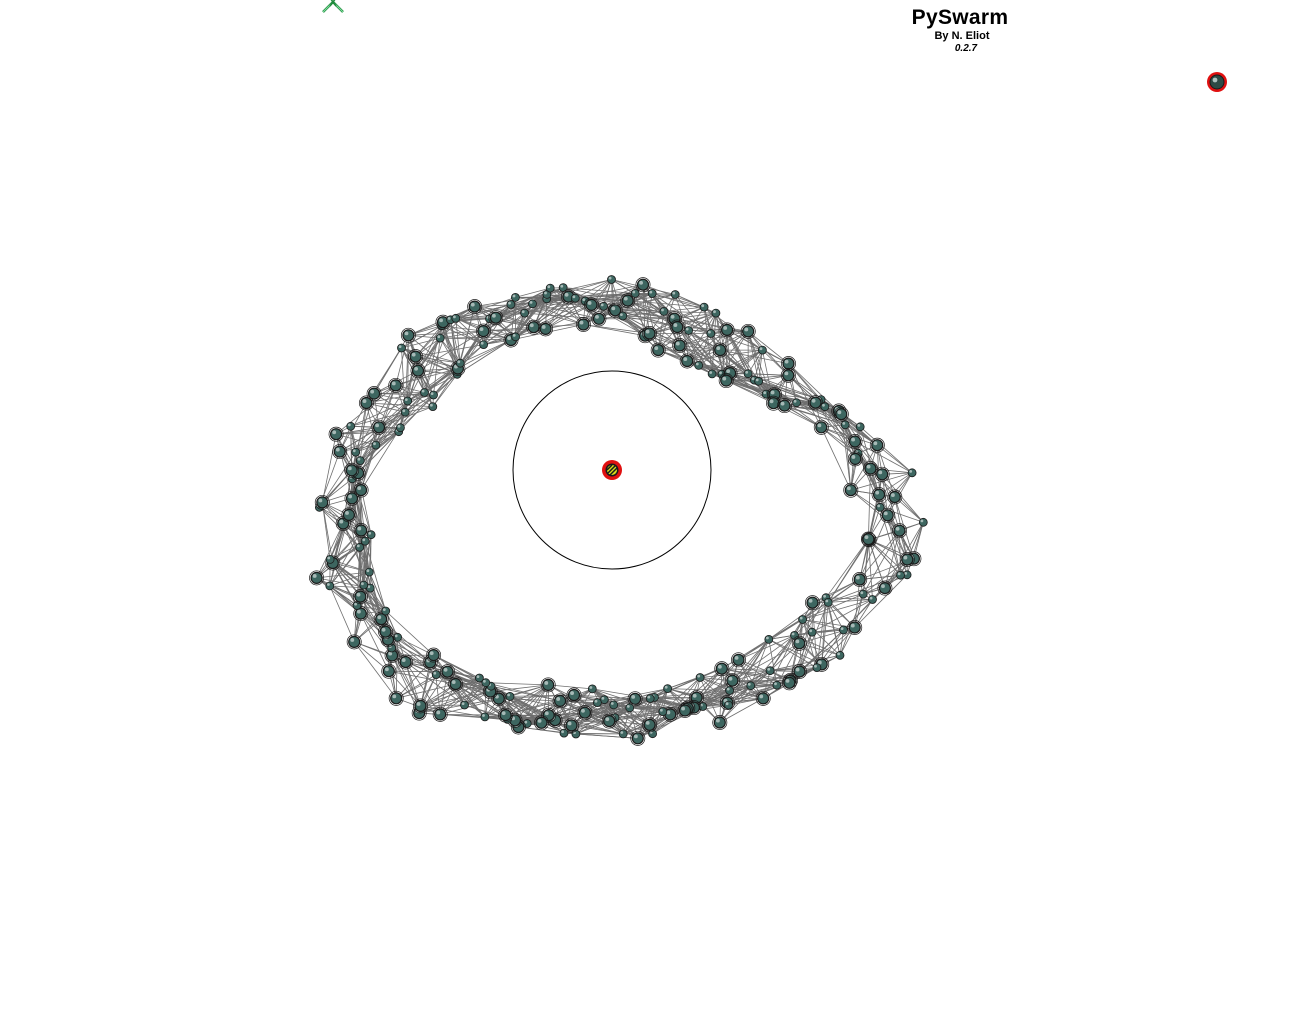 This screenshot has height=1020, width=1300. Describe the element at coordinates (612, 470) in the screenshot. I see `target-marker-icon` at that location.